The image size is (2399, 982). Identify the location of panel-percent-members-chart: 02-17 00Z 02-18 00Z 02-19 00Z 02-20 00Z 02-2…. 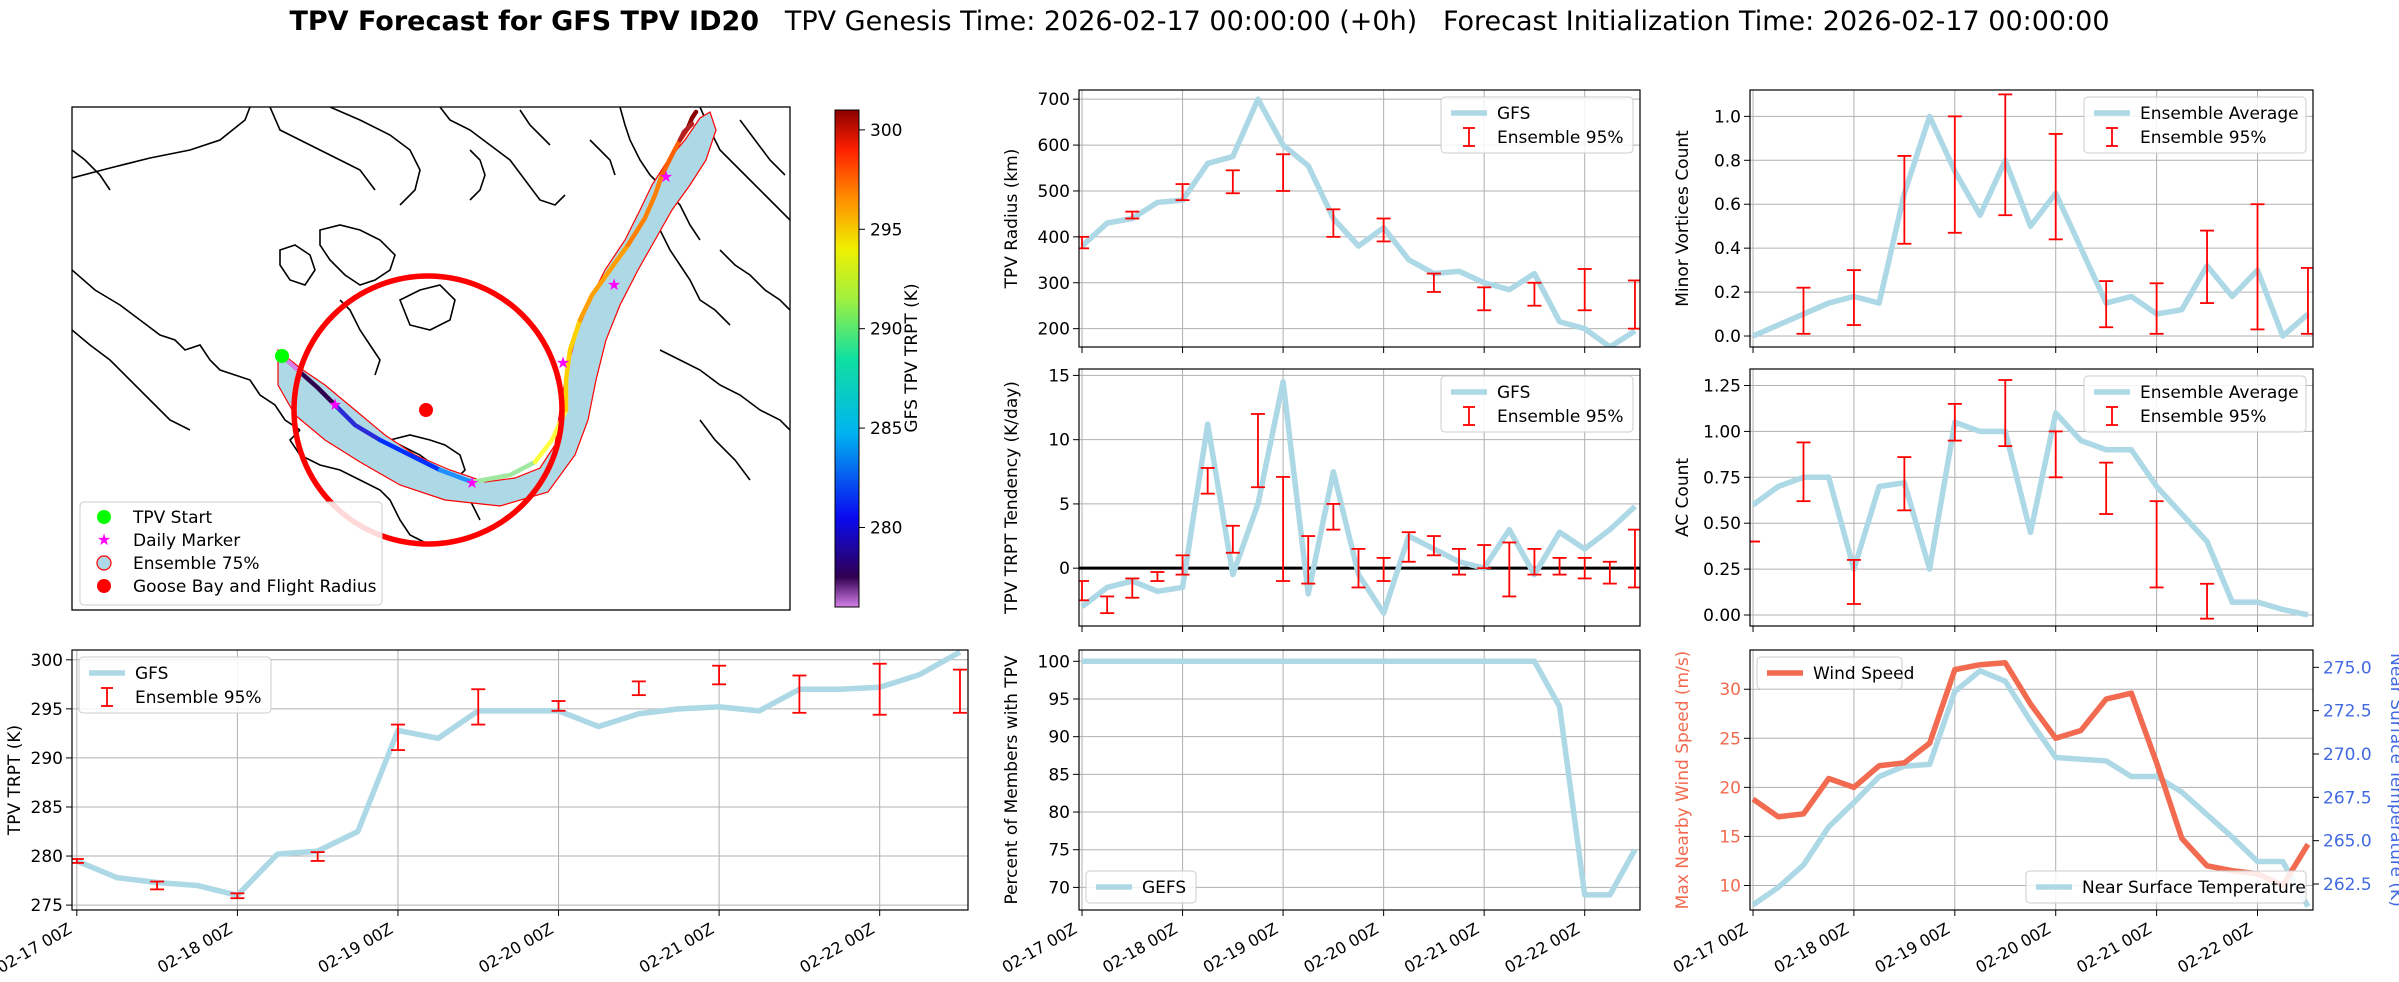
(1320, 813).